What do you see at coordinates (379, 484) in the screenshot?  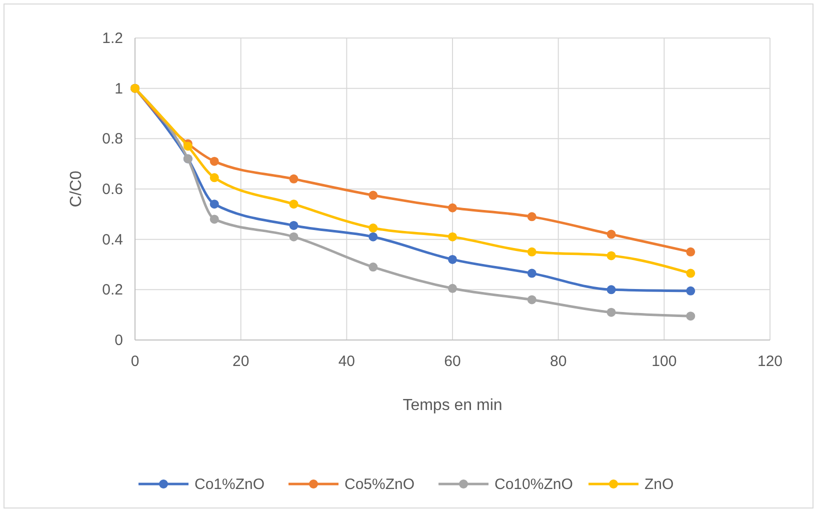 I see `legend-label: Co5%ZnO` at bounding box center [379, 484].